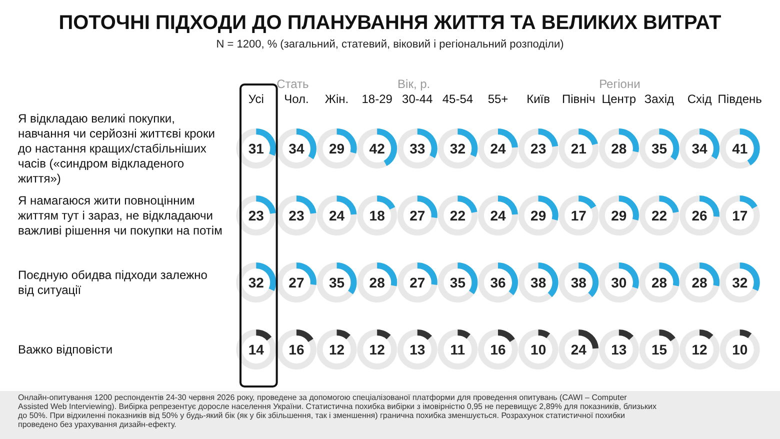 Image resolution: width=780 pixels, height=439 pixels. What do you see at coordinates (498, 99) in the screenshot?
I see `x-tick-label: 55+` at bounding box center [498, 99].